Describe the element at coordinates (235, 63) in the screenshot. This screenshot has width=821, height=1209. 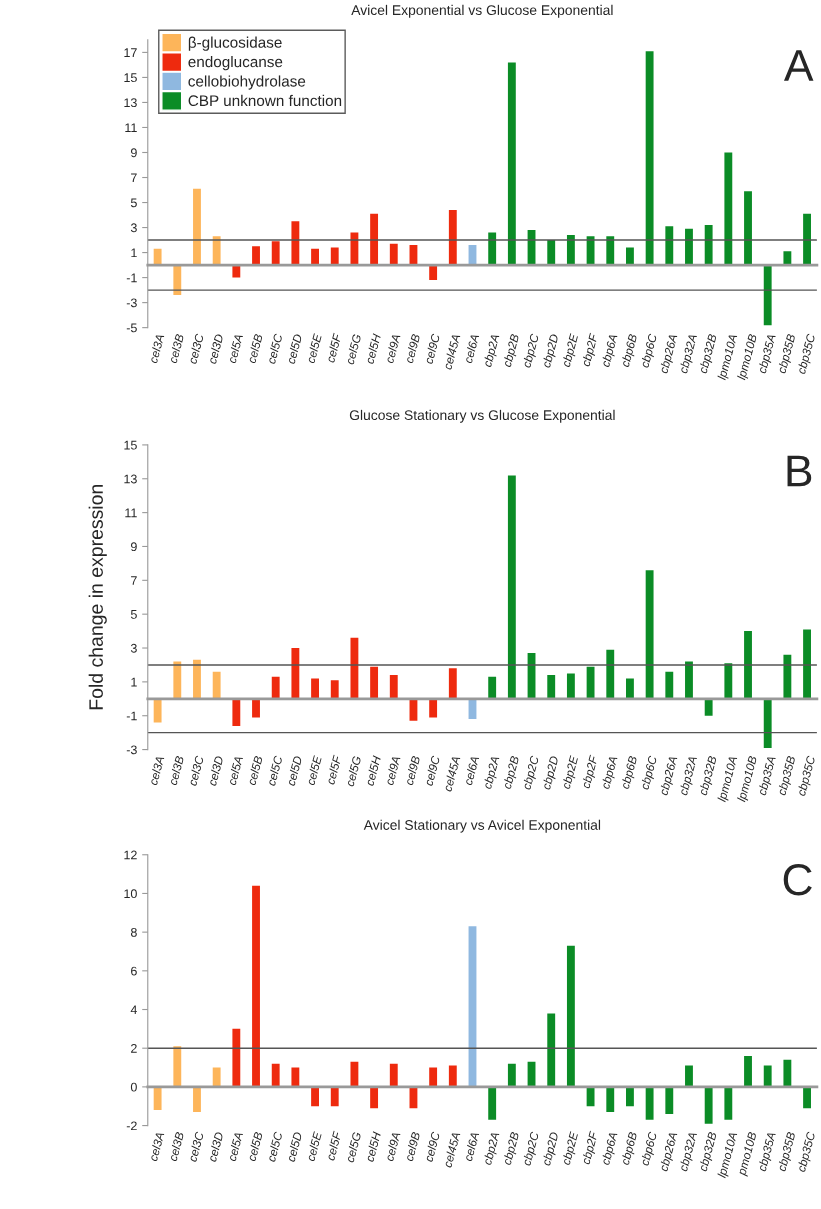
I see `legend-label: endoglucanse` at that location.